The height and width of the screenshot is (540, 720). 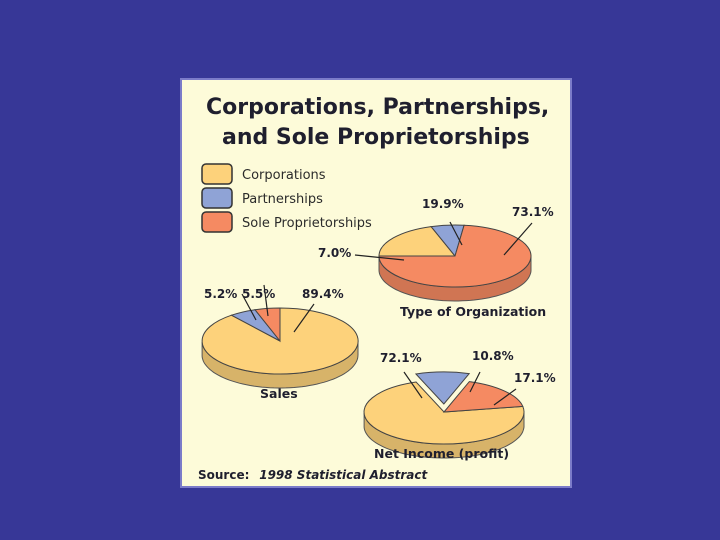 What do you see at coordinates (473, 311) in the screenshot?
I see `pie-org-title: Type of Organization` at bounding box center [473, 311].